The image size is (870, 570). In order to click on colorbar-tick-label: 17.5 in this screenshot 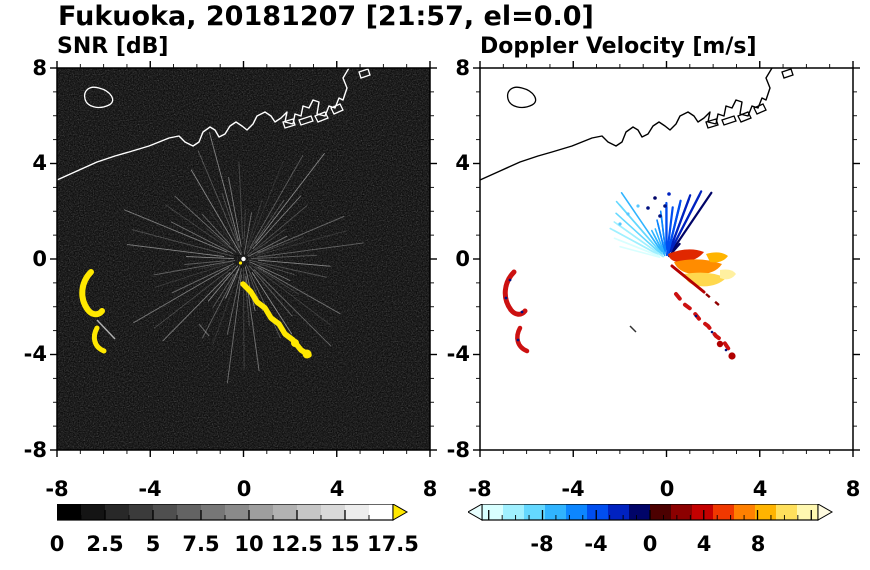, I will do `click(393, 544)`.